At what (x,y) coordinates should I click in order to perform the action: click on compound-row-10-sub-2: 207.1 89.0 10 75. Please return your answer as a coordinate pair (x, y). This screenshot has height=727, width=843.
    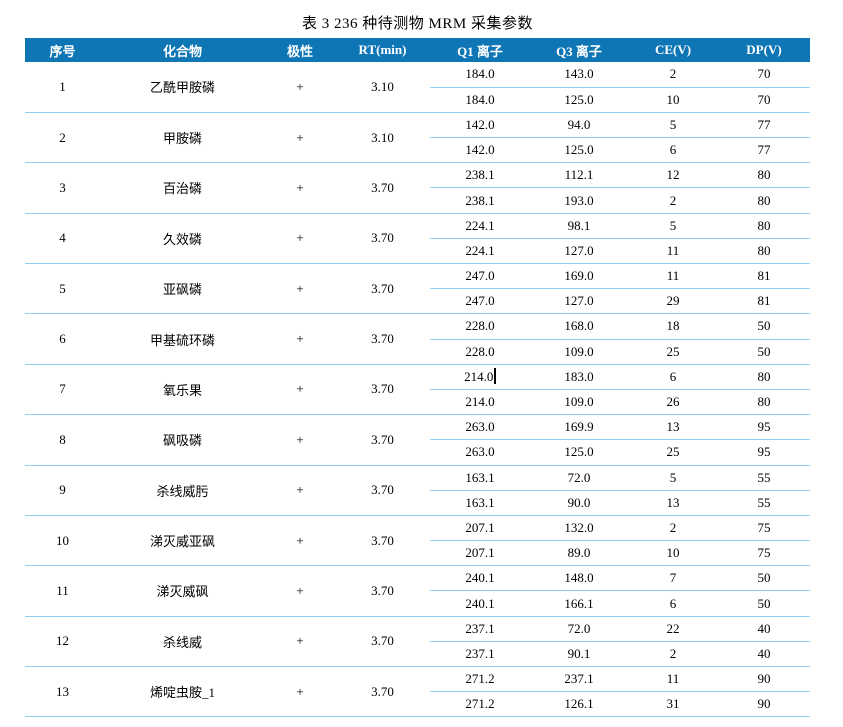
    Looking at the image, I should click on (417, 553).